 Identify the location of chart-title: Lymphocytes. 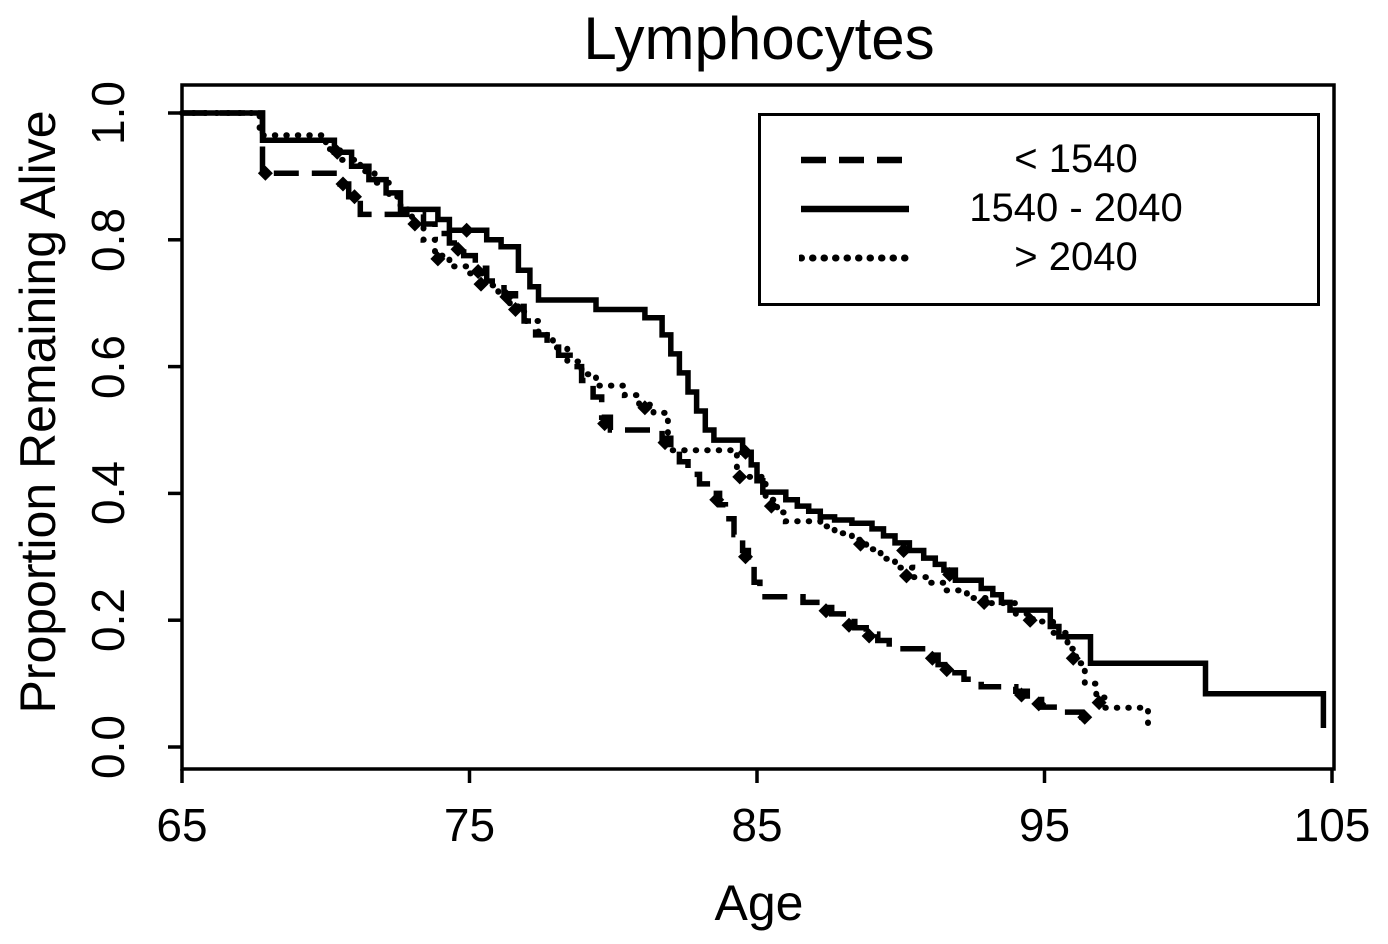
(759, 38).